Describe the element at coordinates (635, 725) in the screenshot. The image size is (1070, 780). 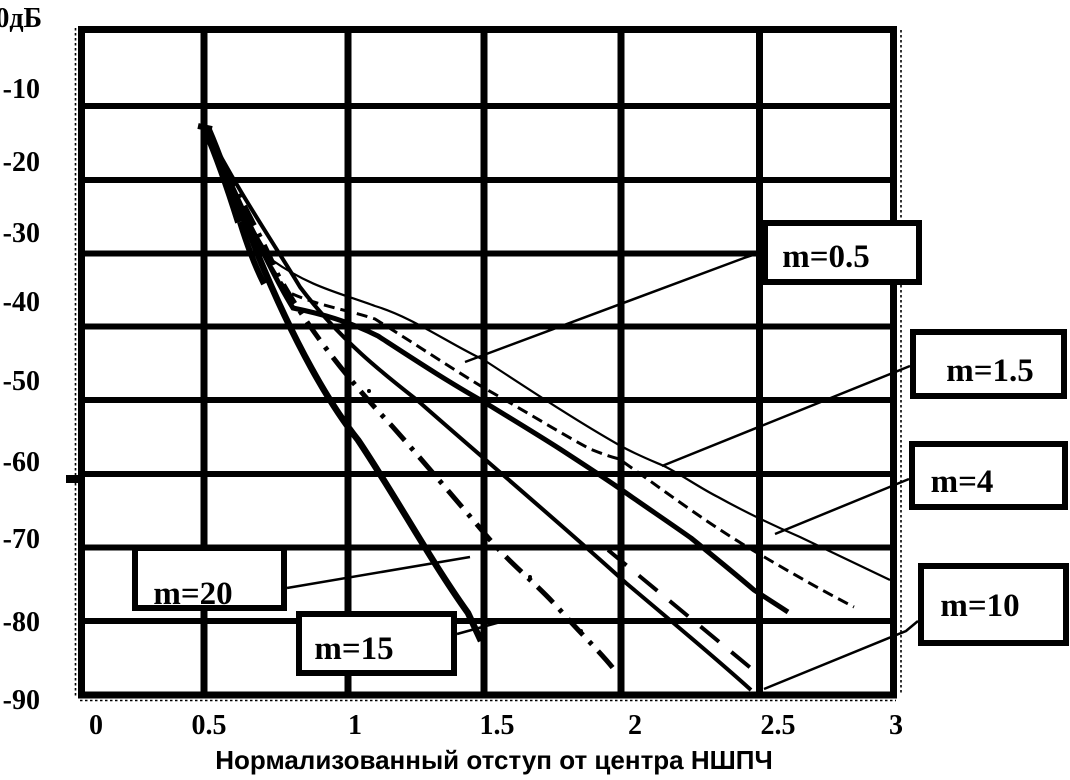
I see `svg-text: 2` at that location.